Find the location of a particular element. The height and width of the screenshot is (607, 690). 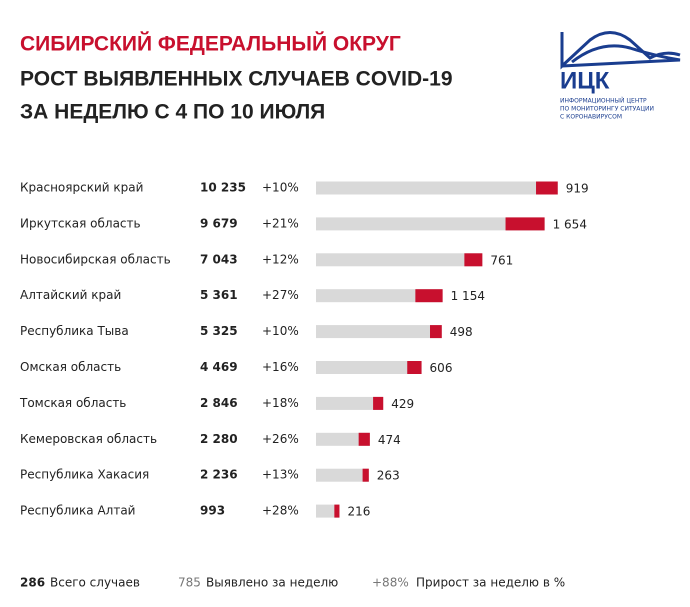

total-label: 7 043 is located at coordinates (219, 259).